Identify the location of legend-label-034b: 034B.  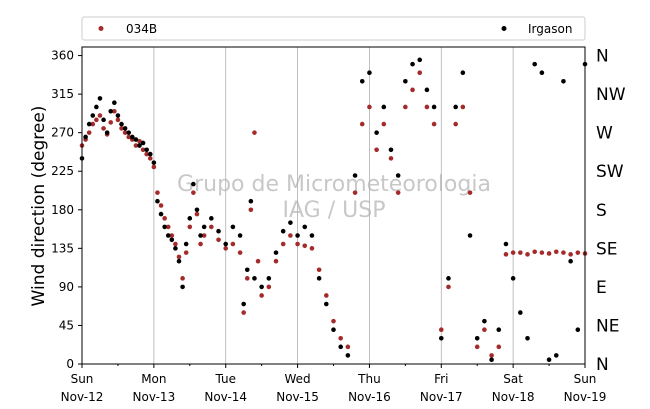
(141, 29).